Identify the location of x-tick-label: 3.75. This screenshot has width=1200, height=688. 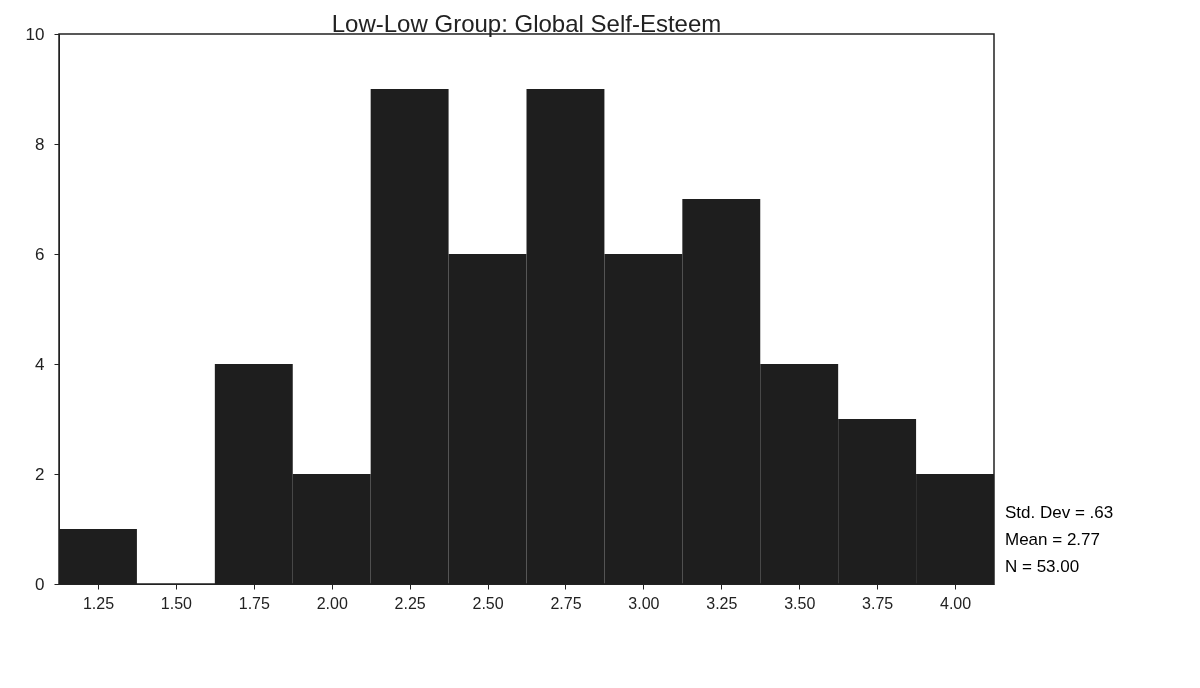
(878, 603).